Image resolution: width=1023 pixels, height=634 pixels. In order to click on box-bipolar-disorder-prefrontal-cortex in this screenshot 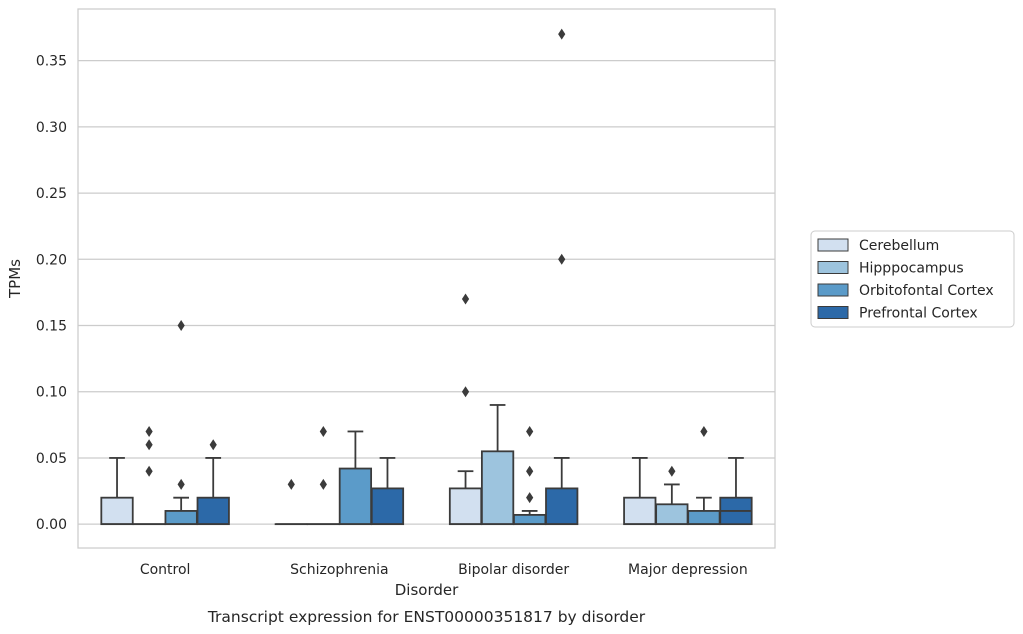, I will do `click(562, 277)`.